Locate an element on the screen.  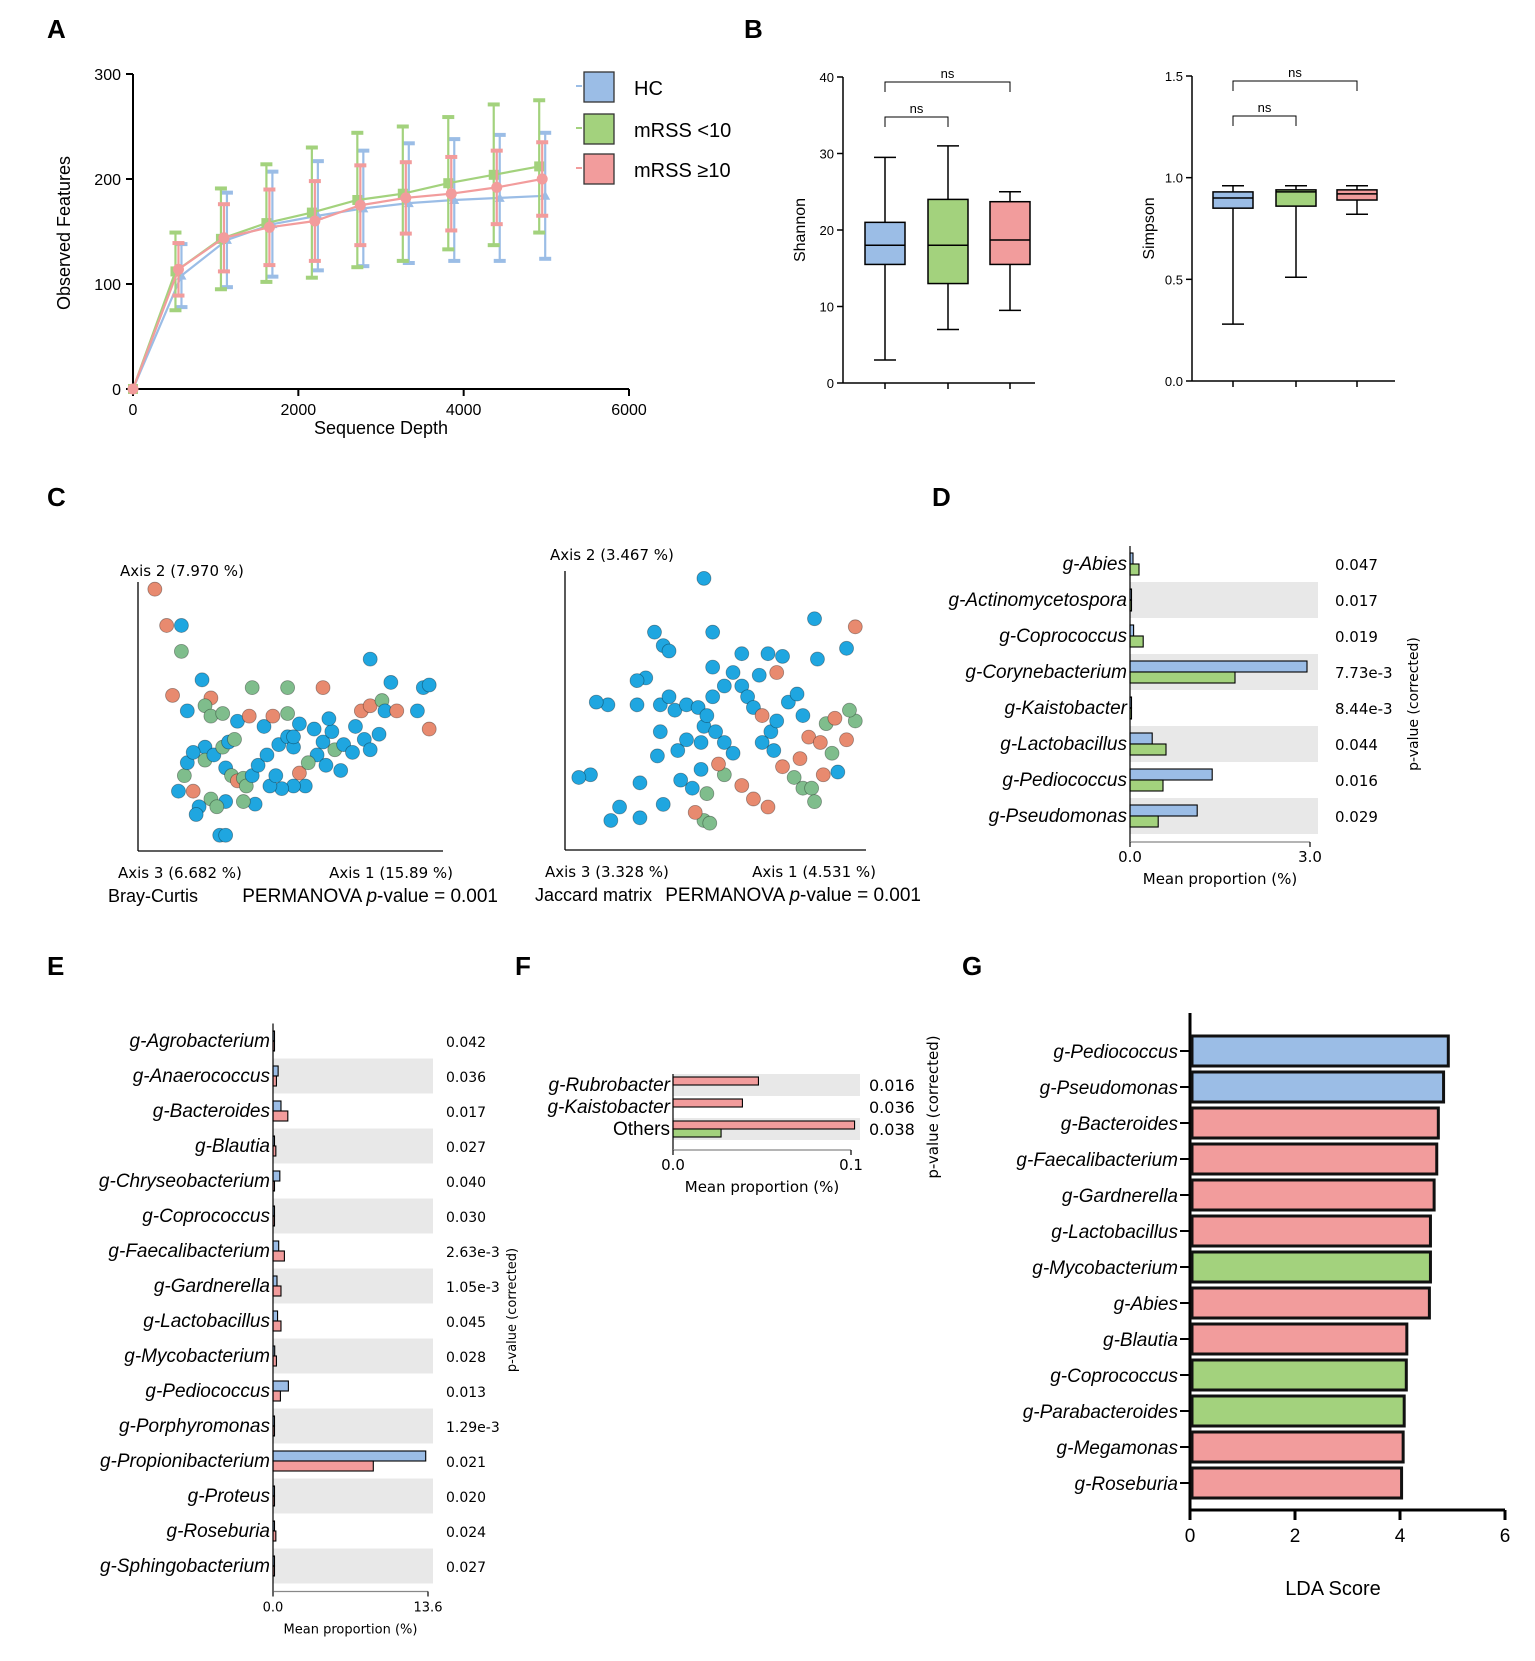
panel-letter-f: F is located at coordinates (523, 966).